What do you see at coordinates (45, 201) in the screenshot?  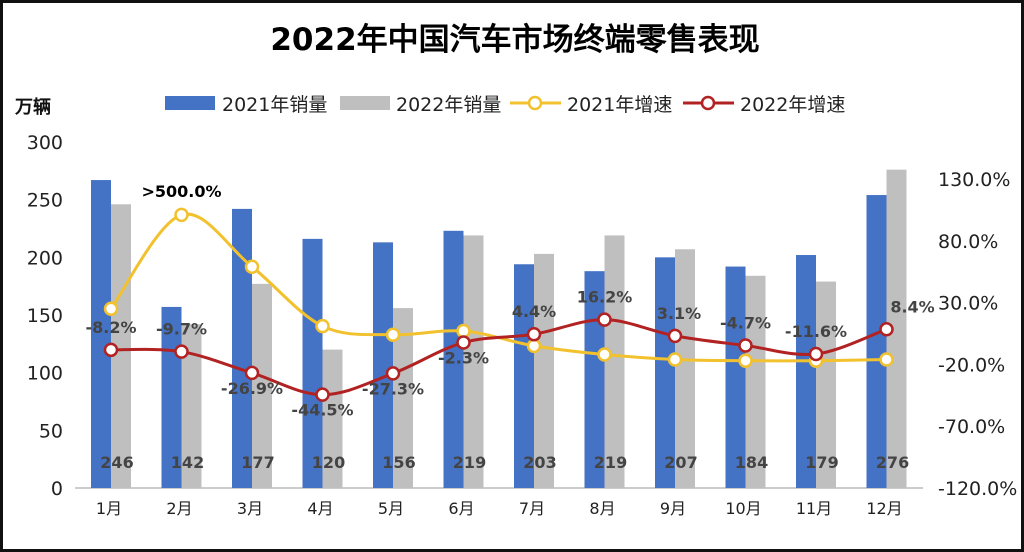 I see `y-tick-label: 250` at bounding box center [45, 201].